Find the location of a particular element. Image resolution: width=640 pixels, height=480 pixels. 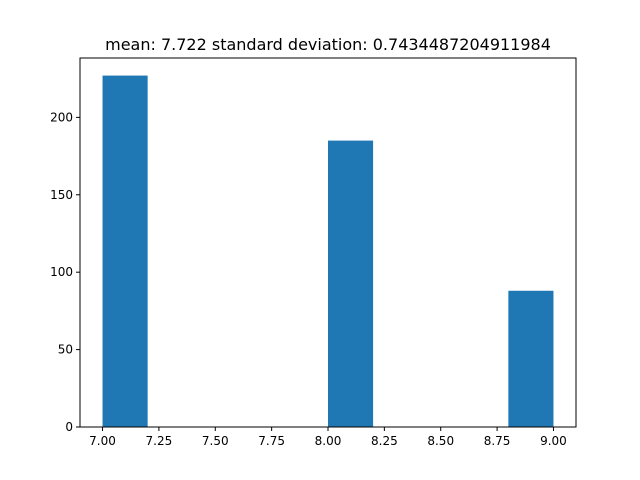

x-axis-ticks: 7.00 7.25 7.50 7.75 8.00 8.25 8.50 8.75 9.00 is located at coordinates (328, 437).